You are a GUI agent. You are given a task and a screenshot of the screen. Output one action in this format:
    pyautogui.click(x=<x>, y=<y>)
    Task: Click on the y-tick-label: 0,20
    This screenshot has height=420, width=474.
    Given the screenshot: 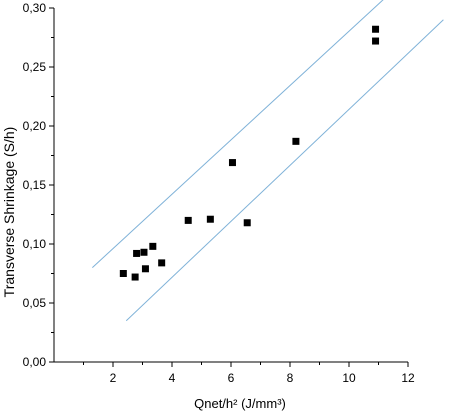 What is the action you would take?
    pyautogui.click(x=35, y=126)
    